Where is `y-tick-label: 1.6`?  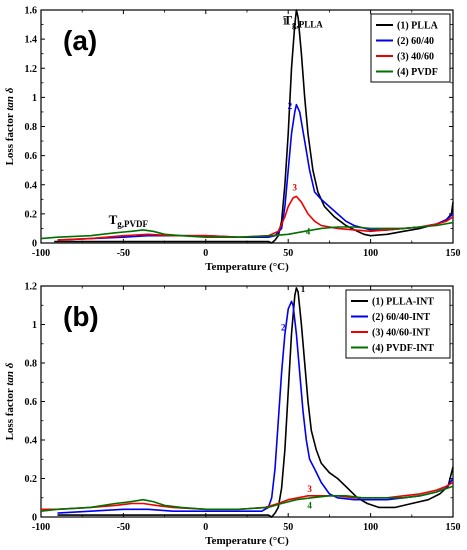
y-tick-label: 1.6 is located at coordinates (31, 11).